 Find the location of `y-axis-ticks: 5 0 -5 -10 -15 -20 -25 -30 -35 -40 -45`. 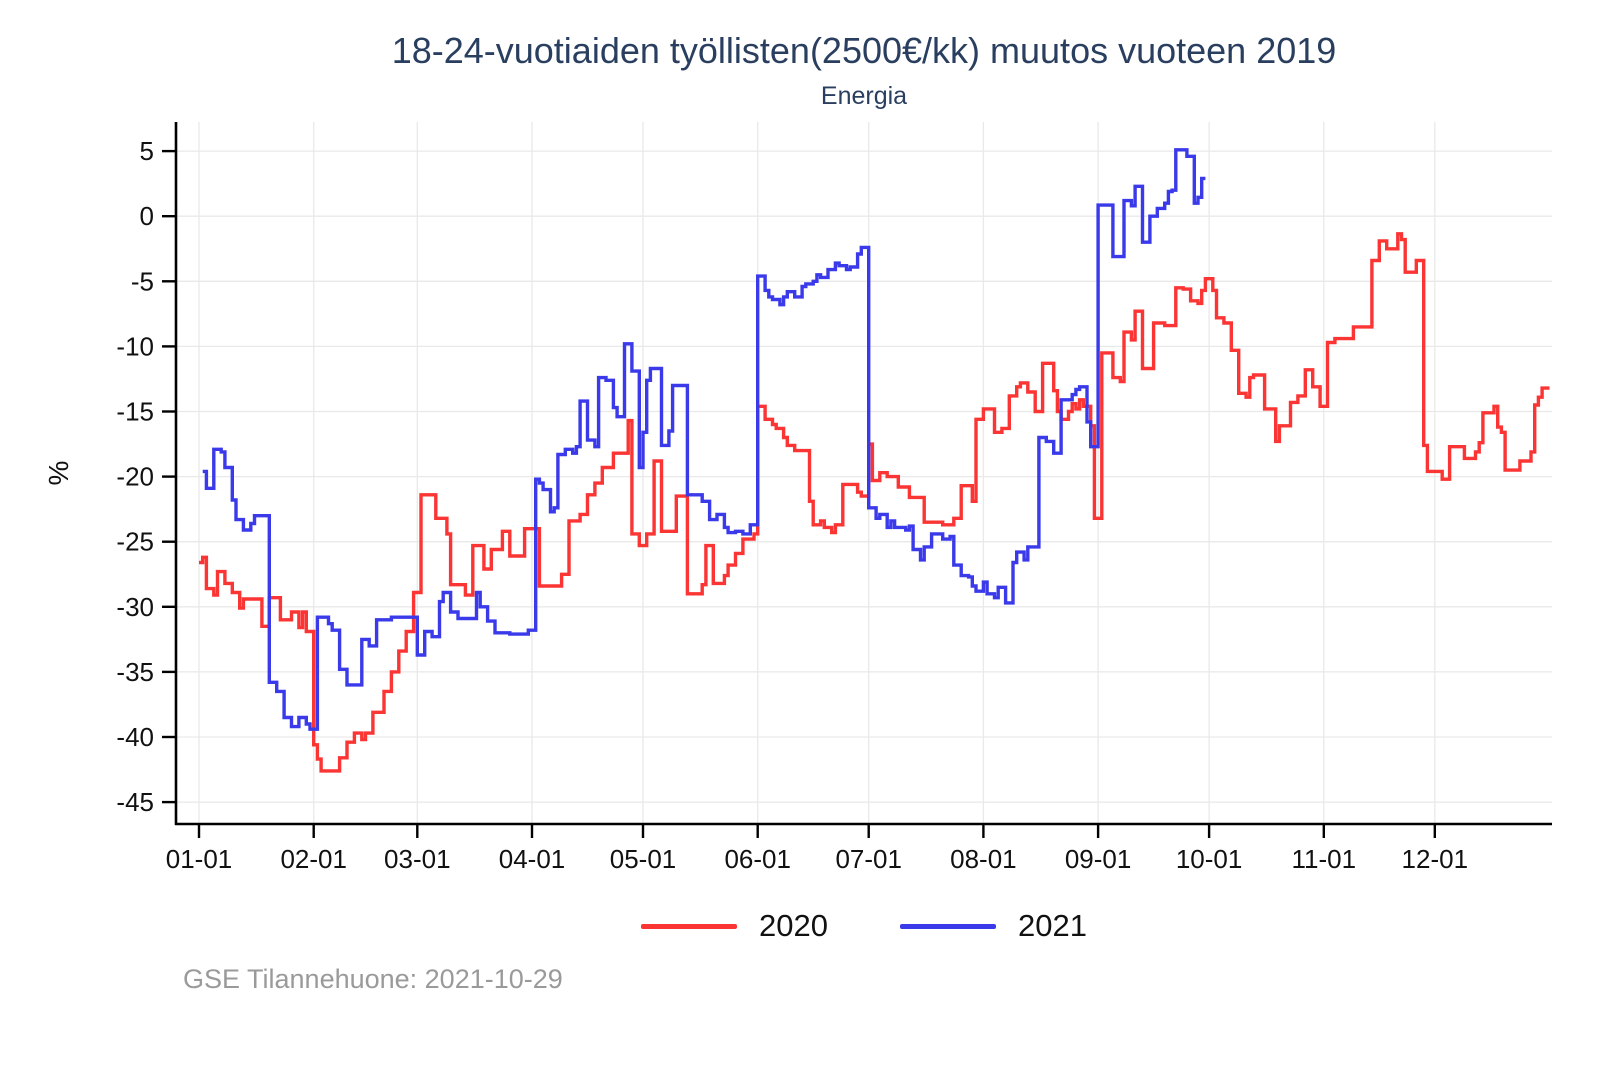

y-axis-ticks: 5 0 -5 -10 -15 -20 -25 -30 -35 -40 -45 is located at coordinates (146, 476).